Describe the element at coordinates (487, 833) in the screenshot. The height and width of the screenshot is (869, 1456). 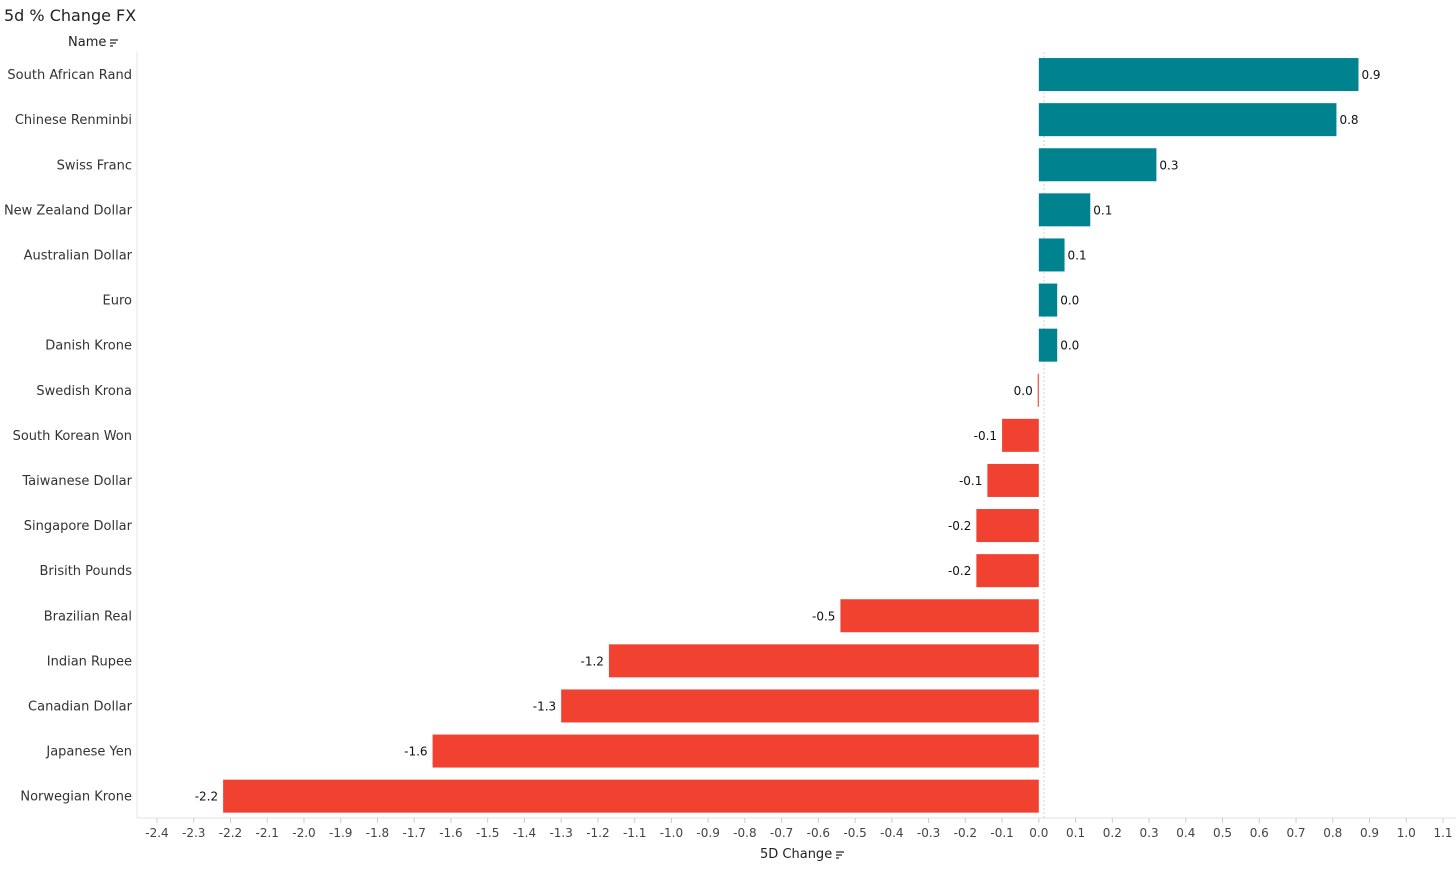
I see `x-tick-label: -1.5` at that location.